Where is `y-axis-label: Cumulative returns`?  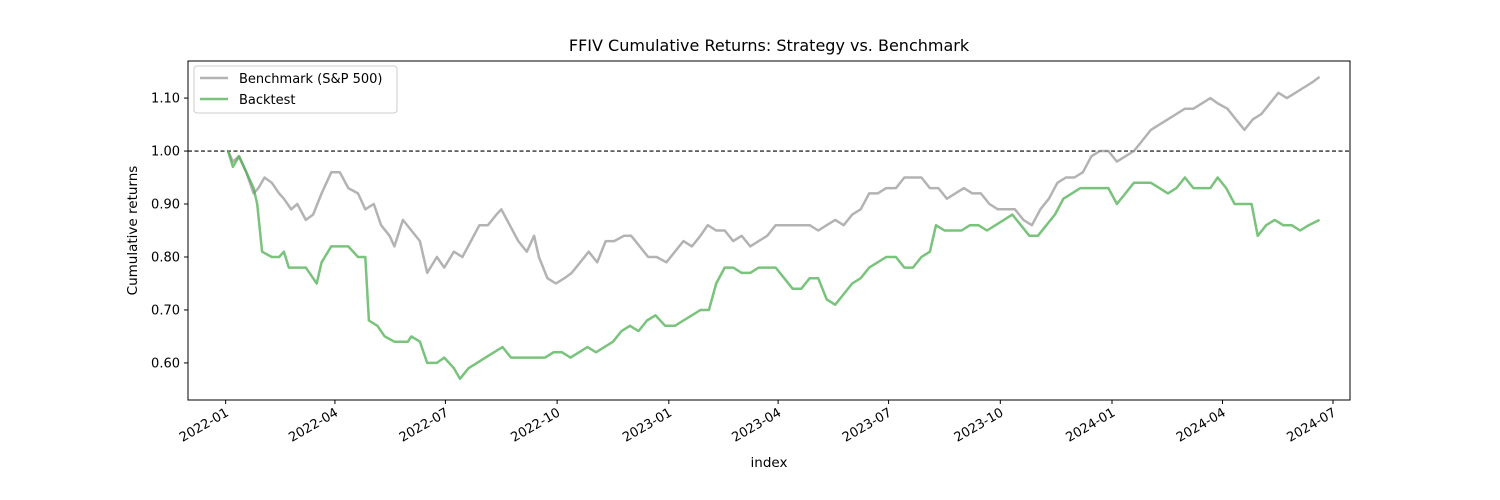
y-axis-label: Cumulative returns is located at coordinates (133, 231).